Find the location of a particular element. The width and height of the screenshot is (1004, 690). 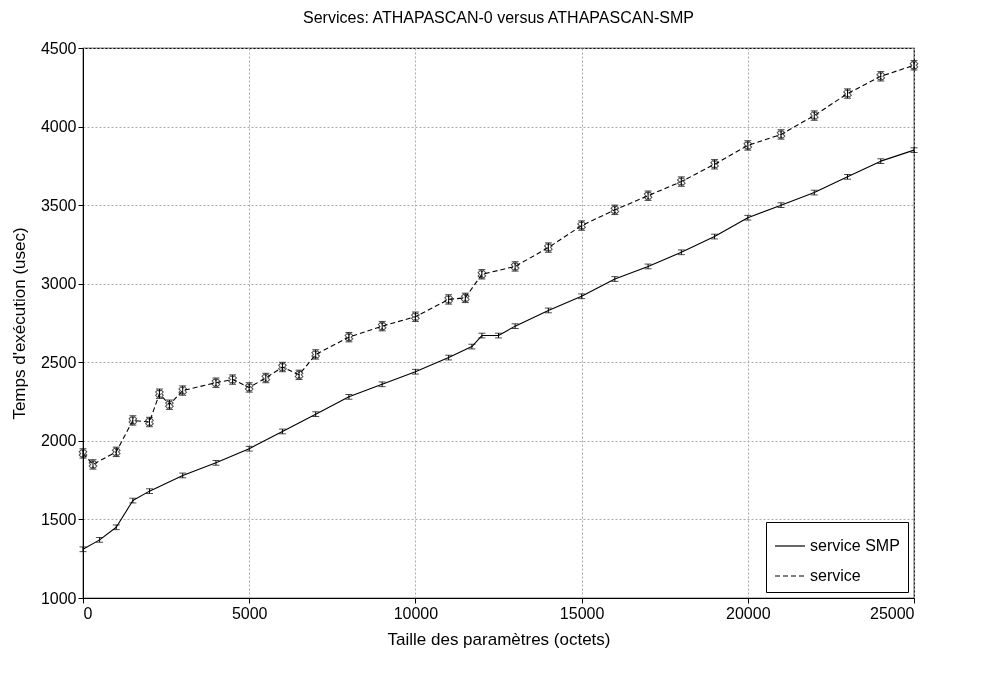

y-tick-label: 3500 is located at coordinates (58, 205).